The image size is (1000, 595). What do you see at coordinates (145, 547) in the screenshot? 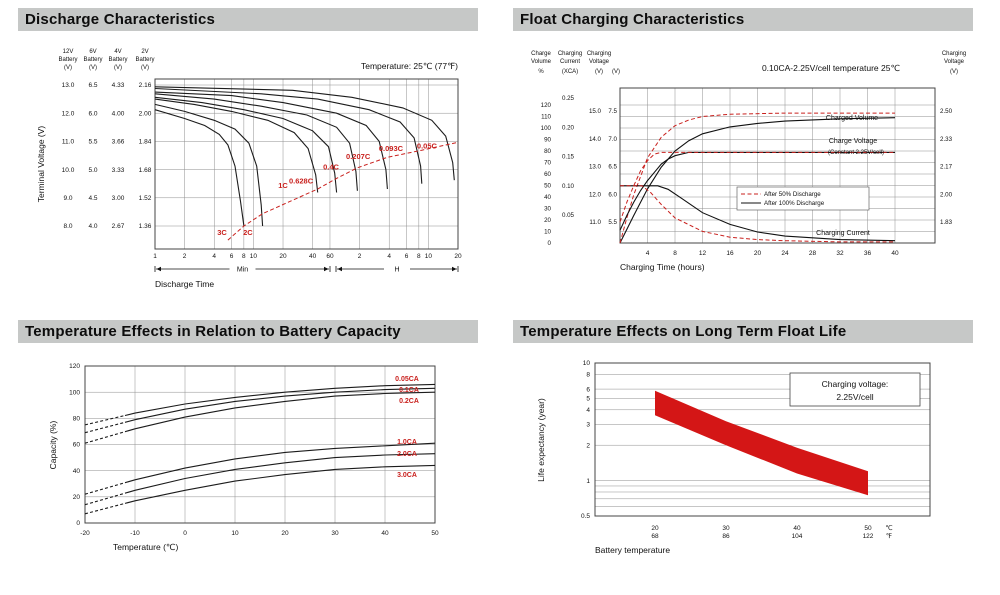
I see `x-axis-title: Temperature (℃)` at bounding box center [145, 547].